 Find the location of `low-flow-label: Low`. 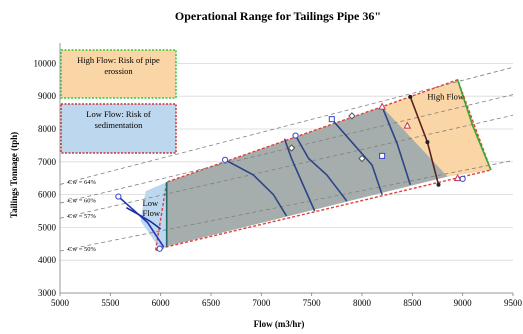

low-flow-label: Low is located at coordinates (151, 203).